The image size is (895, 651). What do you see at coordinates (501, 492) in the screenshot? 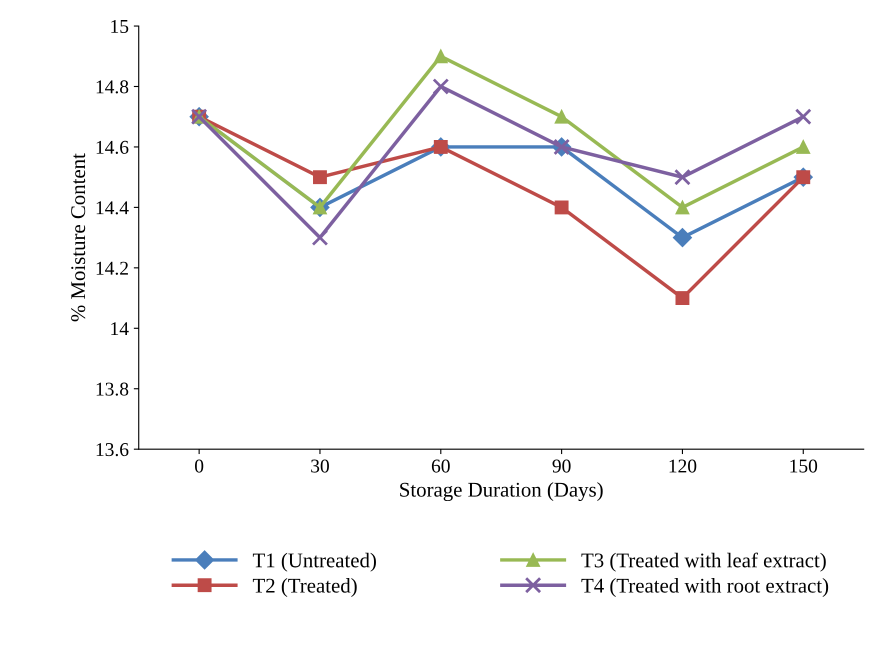
I see `x-axis-title: Storage Duration (Days)` at bounding box center [501, 492].